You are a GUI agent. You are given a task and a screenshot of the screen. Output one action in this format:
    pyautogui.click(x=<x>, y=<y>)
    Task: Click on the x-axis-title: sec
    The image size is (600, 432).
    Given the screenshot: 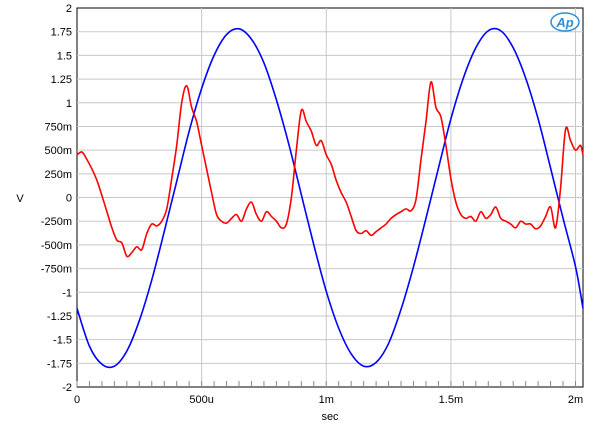 What is the action you would take?
    pyautogui.click(x=330, y=417)
    